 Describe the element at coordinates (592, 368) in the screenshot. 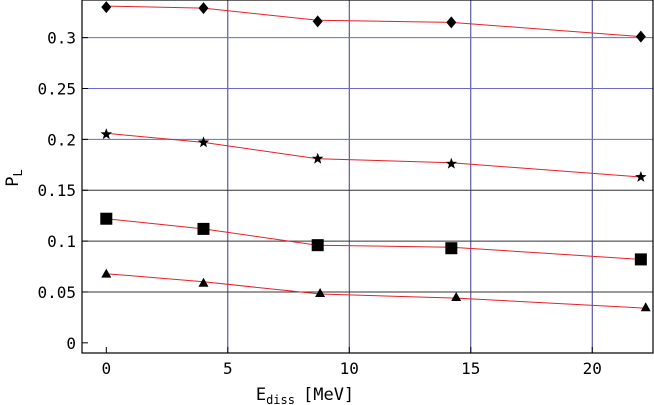

I see `x-tick-label: 20` at that location.